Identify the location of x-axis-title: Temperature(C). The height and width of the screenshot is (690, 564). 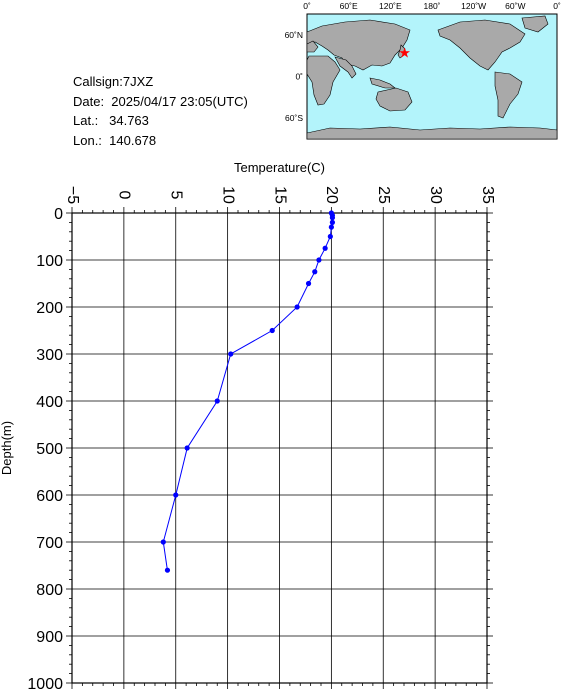
(279, 167).